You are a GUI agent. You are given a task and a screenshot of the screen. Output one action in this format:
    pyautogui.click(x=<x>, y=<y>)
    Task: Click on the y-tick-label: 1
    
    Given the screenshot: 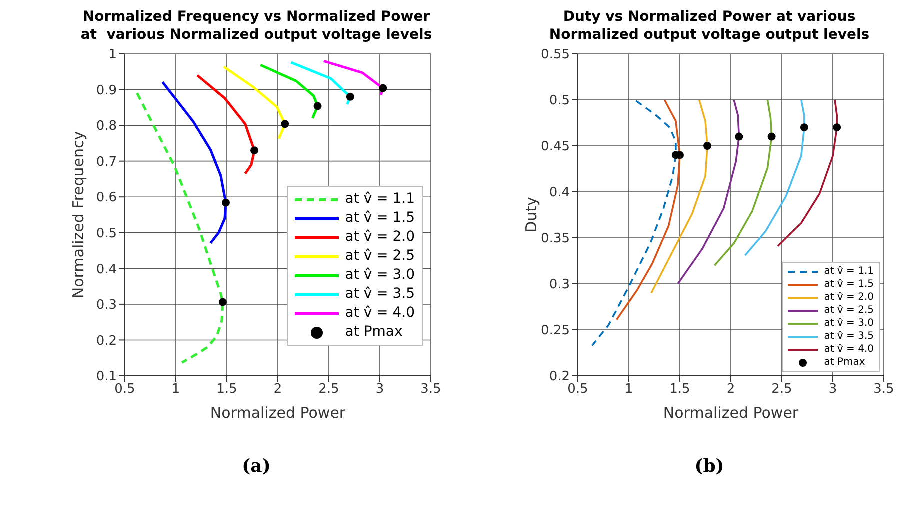 What is the action you would take?
    pyautogui.click(x=112, y=55)
    